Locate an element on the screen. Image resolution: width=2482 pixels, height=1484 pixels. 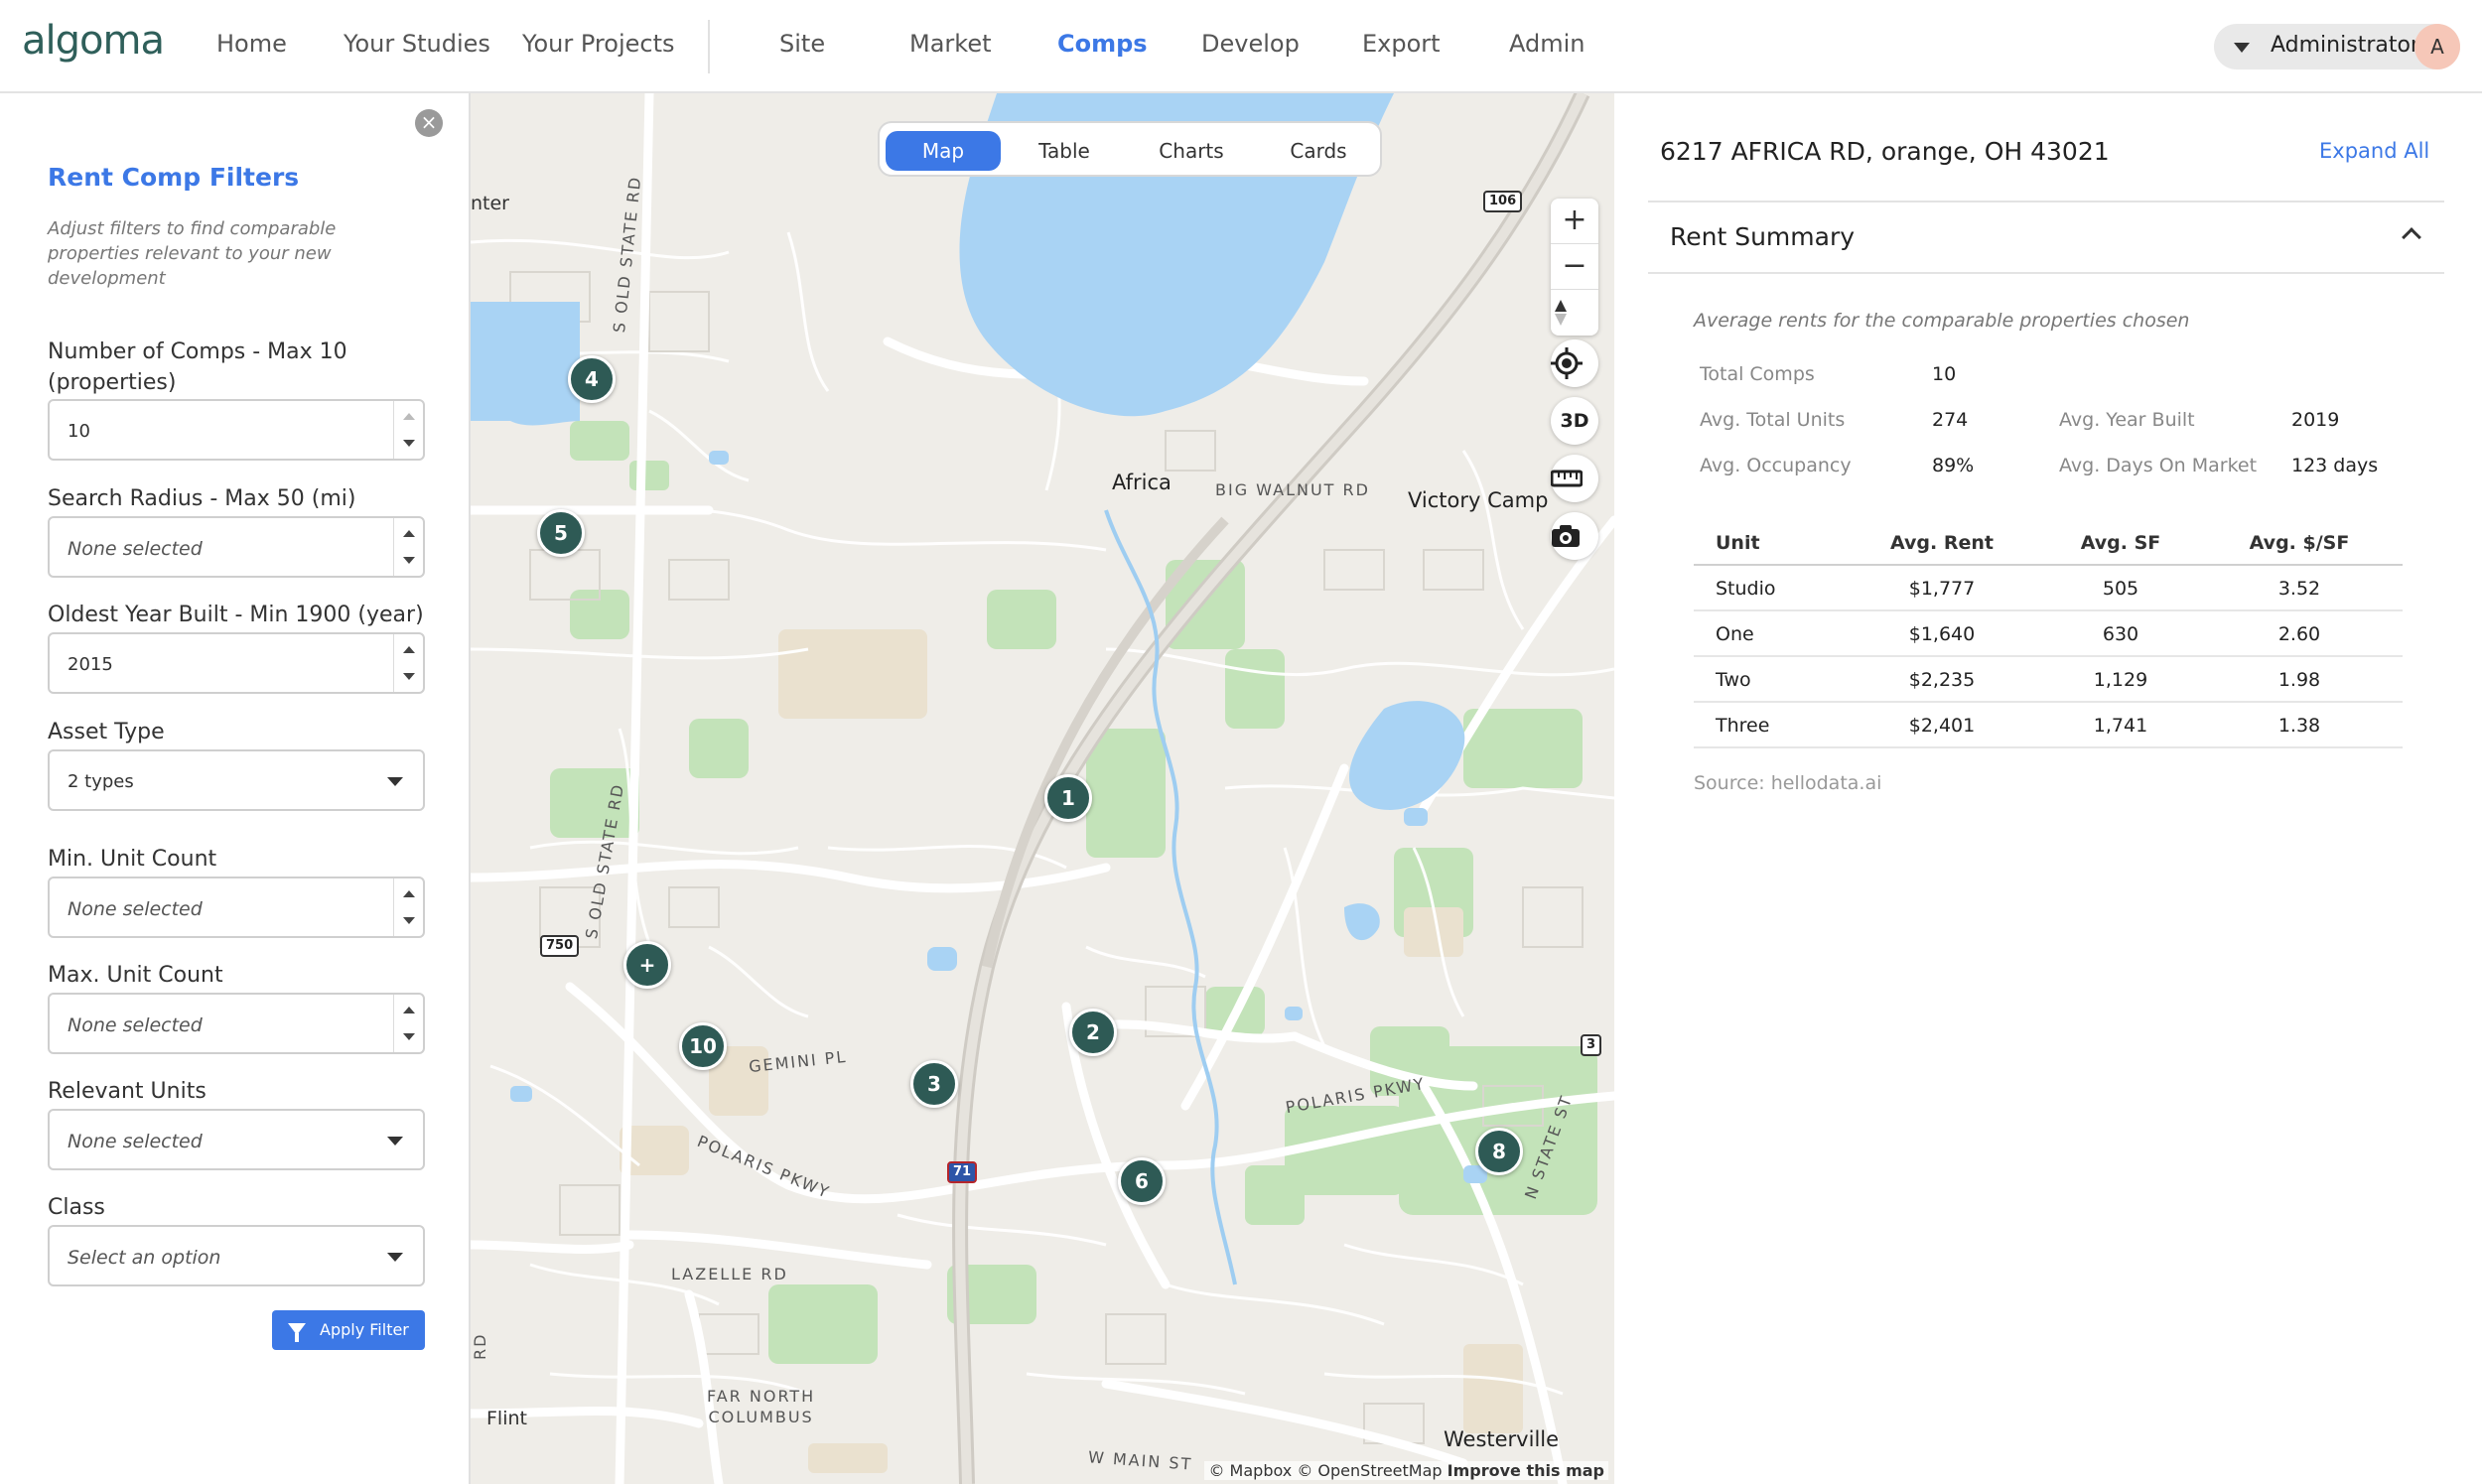
cell-avg-rent: $1,640 is located at coordinates (1942, 634).